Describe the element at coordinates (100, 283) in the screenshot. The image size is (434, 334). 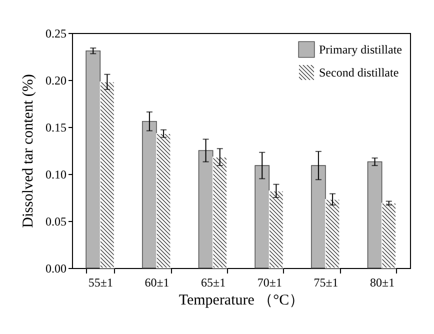
I see `x-tick-label: 55±1` at that location.